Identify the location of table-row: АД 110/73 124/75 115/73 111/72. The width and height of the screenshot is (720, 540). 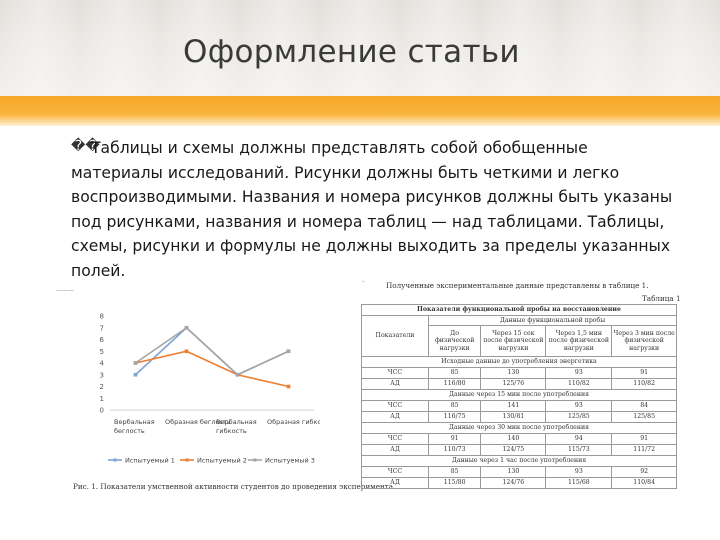
(519, 450).